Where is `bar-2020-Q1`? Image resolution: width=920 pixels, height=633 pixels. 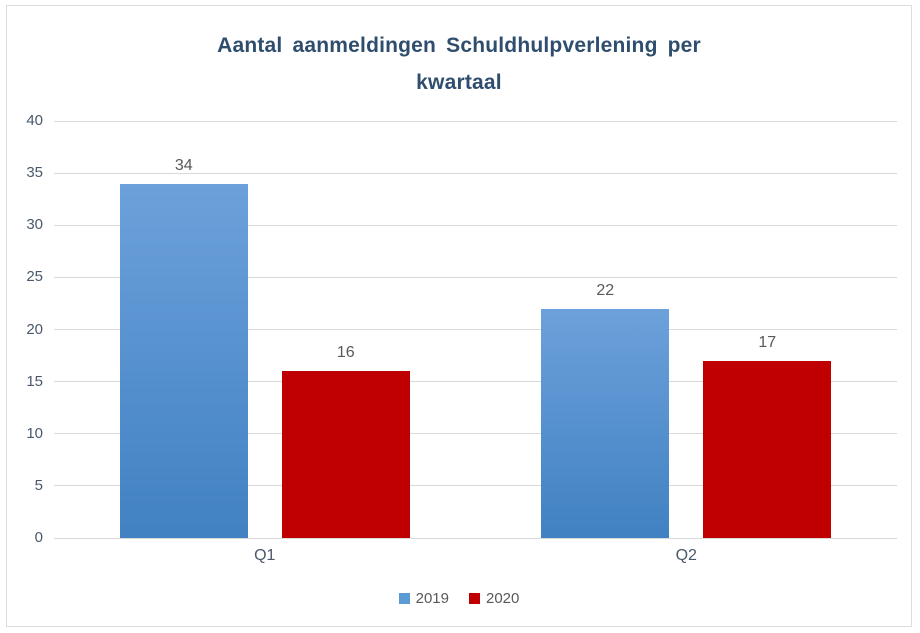 bar-2020-Q1 is located at coordinates (345, 454).